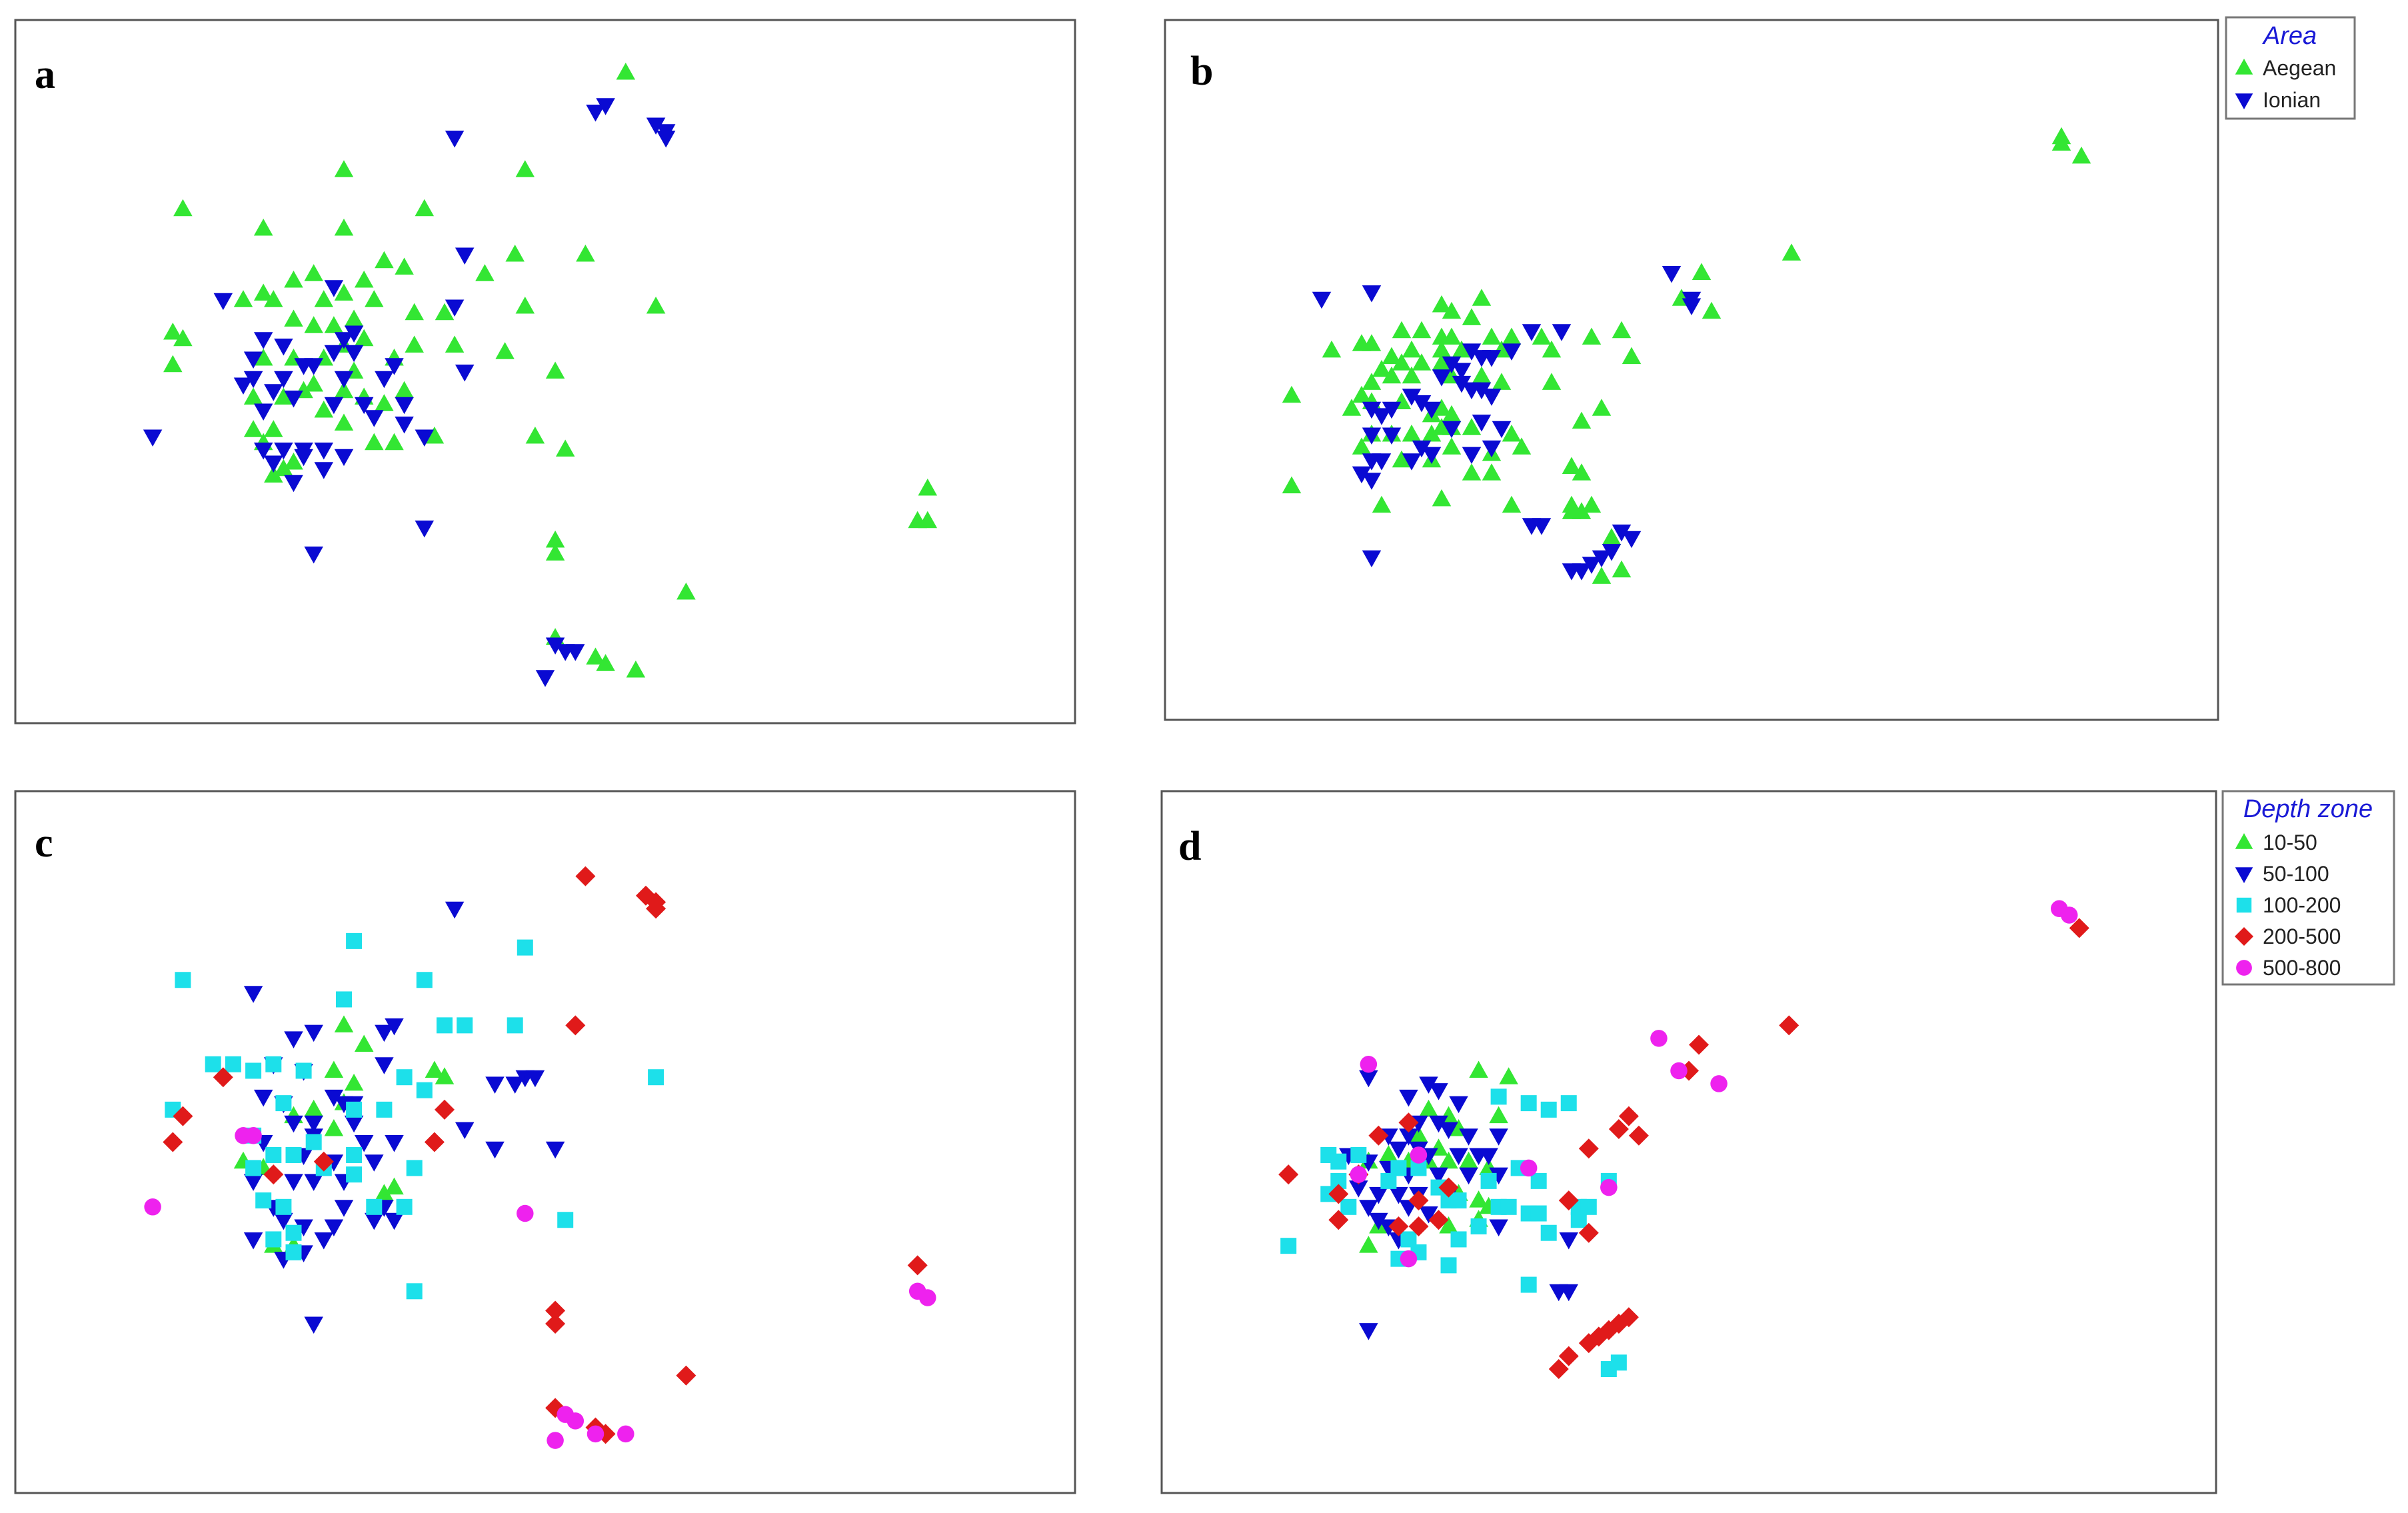 The image size is (2408, 1513). I want to click on panel-letter-c: c, so click(44, 843).